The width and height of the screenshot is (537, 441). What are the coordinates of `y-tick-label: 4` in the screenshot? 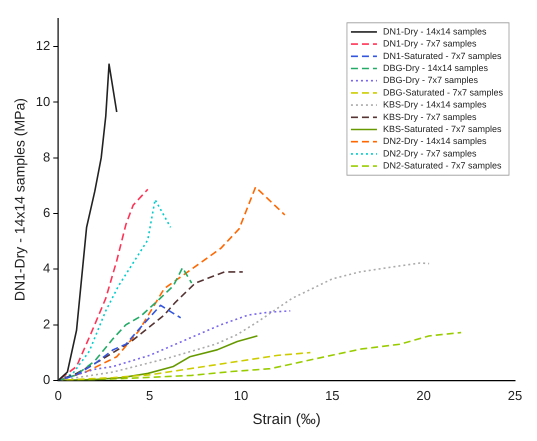 It's located at (46, 268).